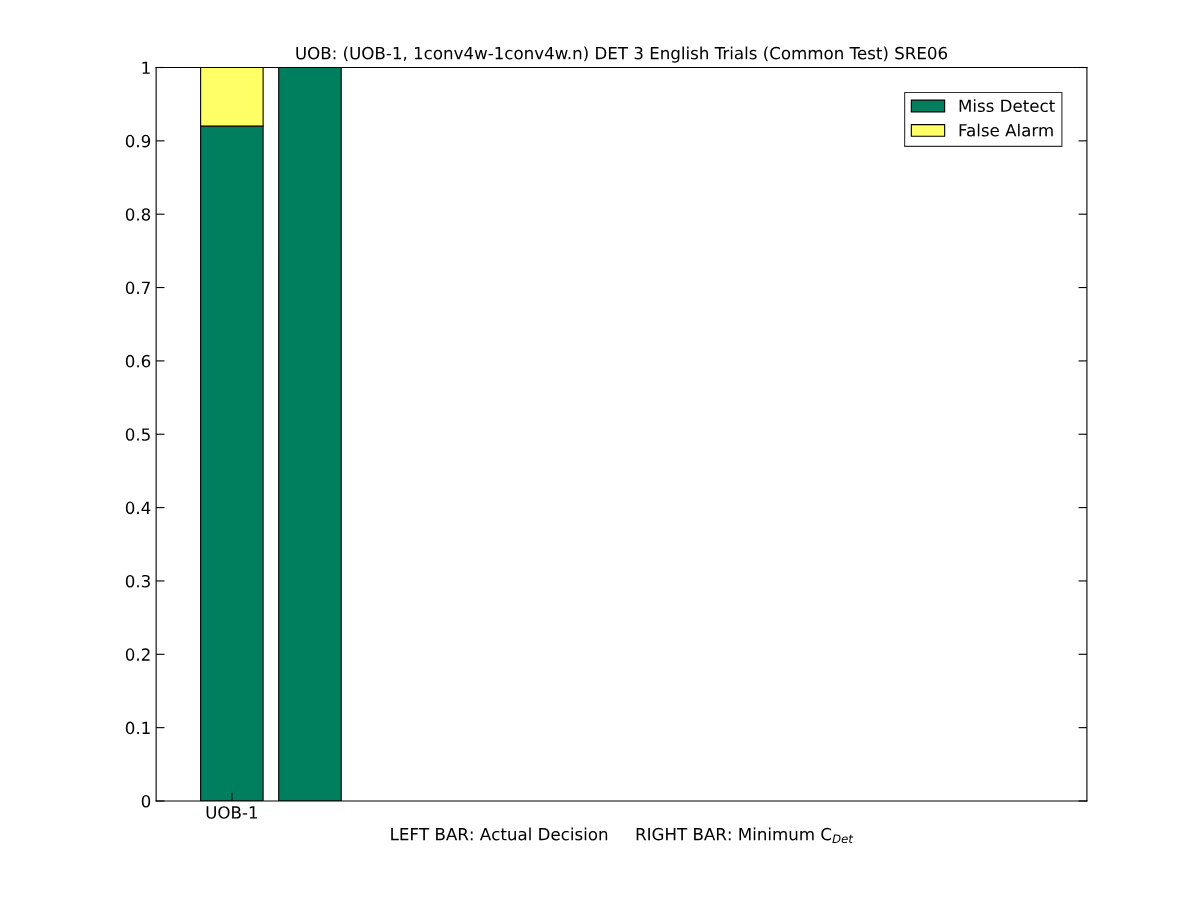 Image resolution: width=1201 pixels, height=900 pixels. What do you see at coordinates (1007, 106) in the screenshot?
I see `legend-label: Miss Detect` at bounding box center [1007, 106].